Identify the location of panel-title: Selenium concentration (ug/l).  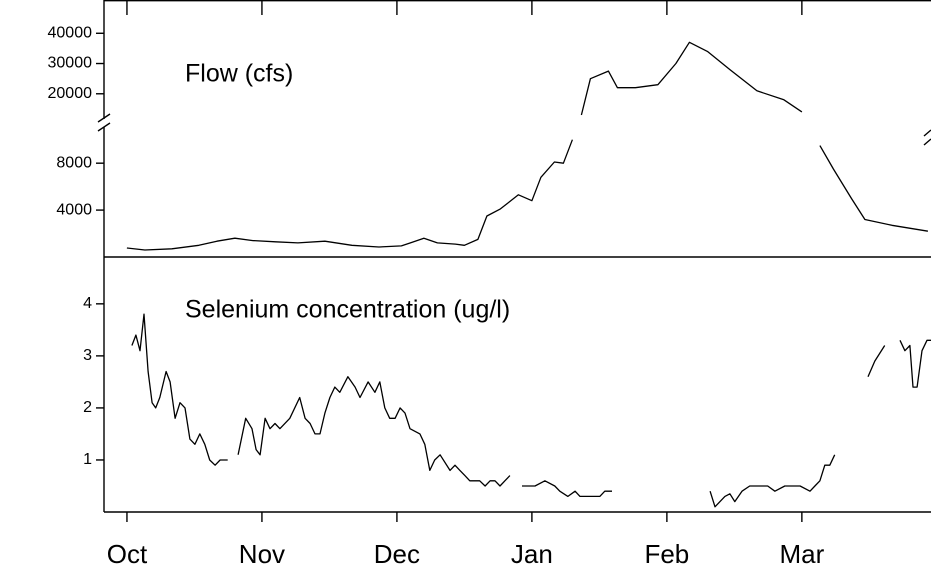
(347, 310).